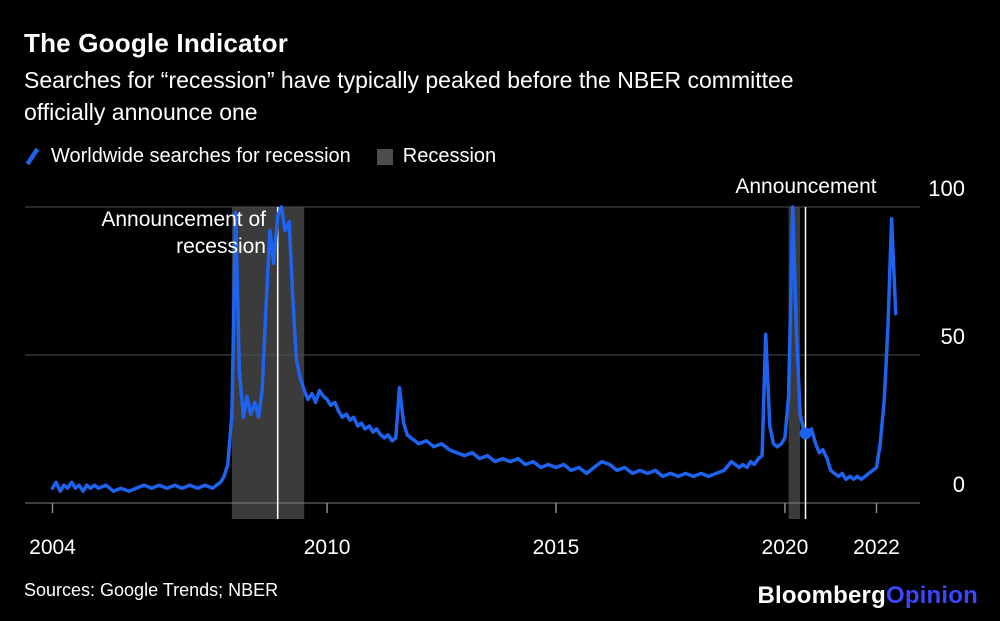  I want to click on legend-item-recession: Recession, so click(436, 156).